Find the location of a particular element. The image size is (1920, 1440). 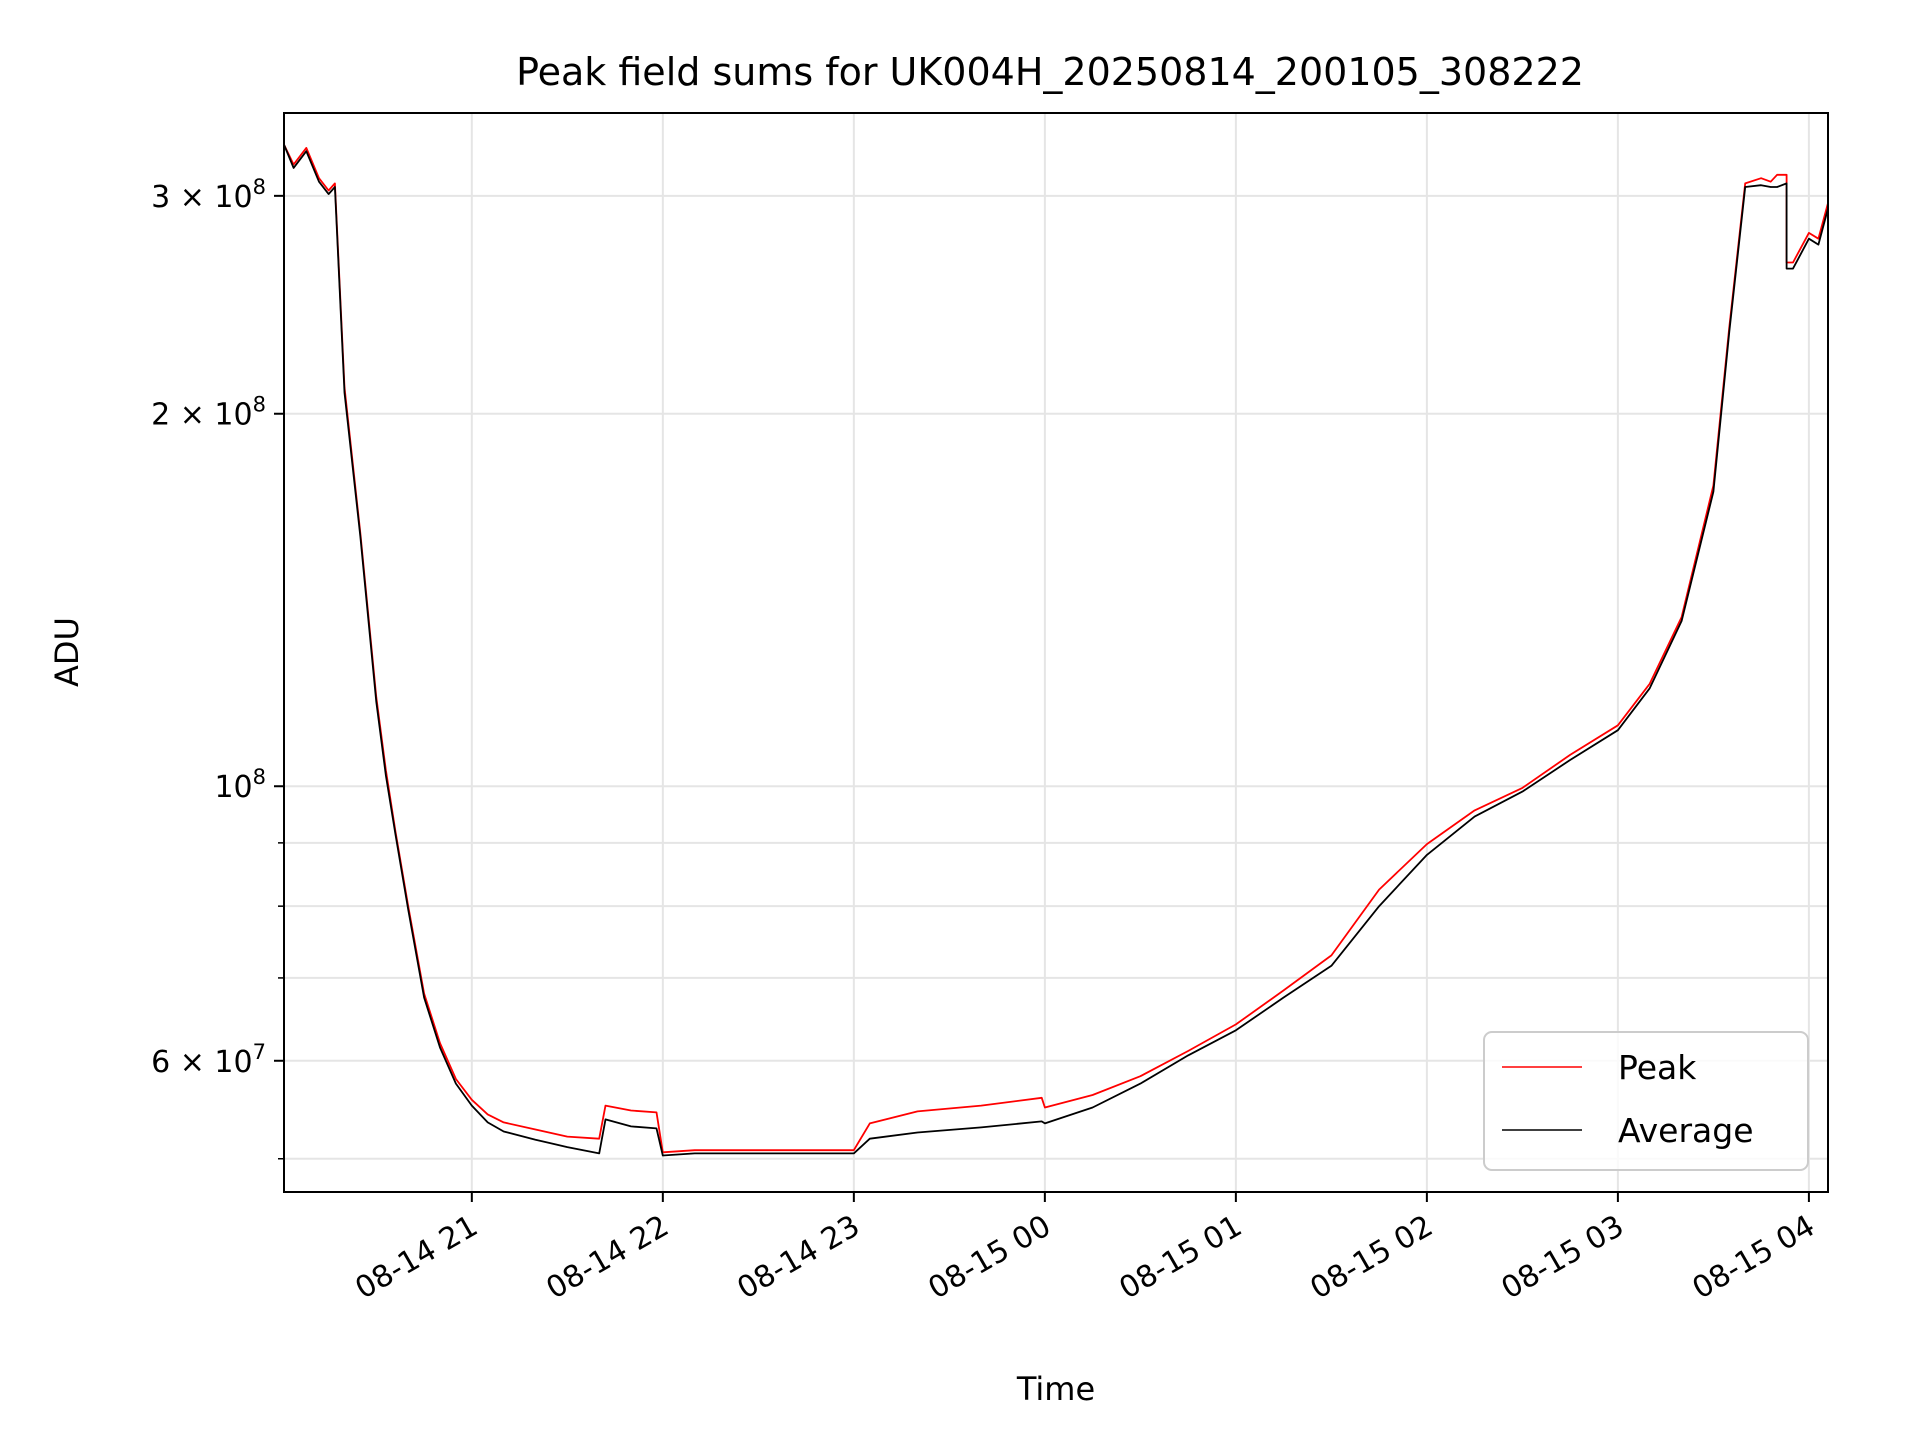

legend-label-peak: Peak is located at coordinates (1657, 1067).